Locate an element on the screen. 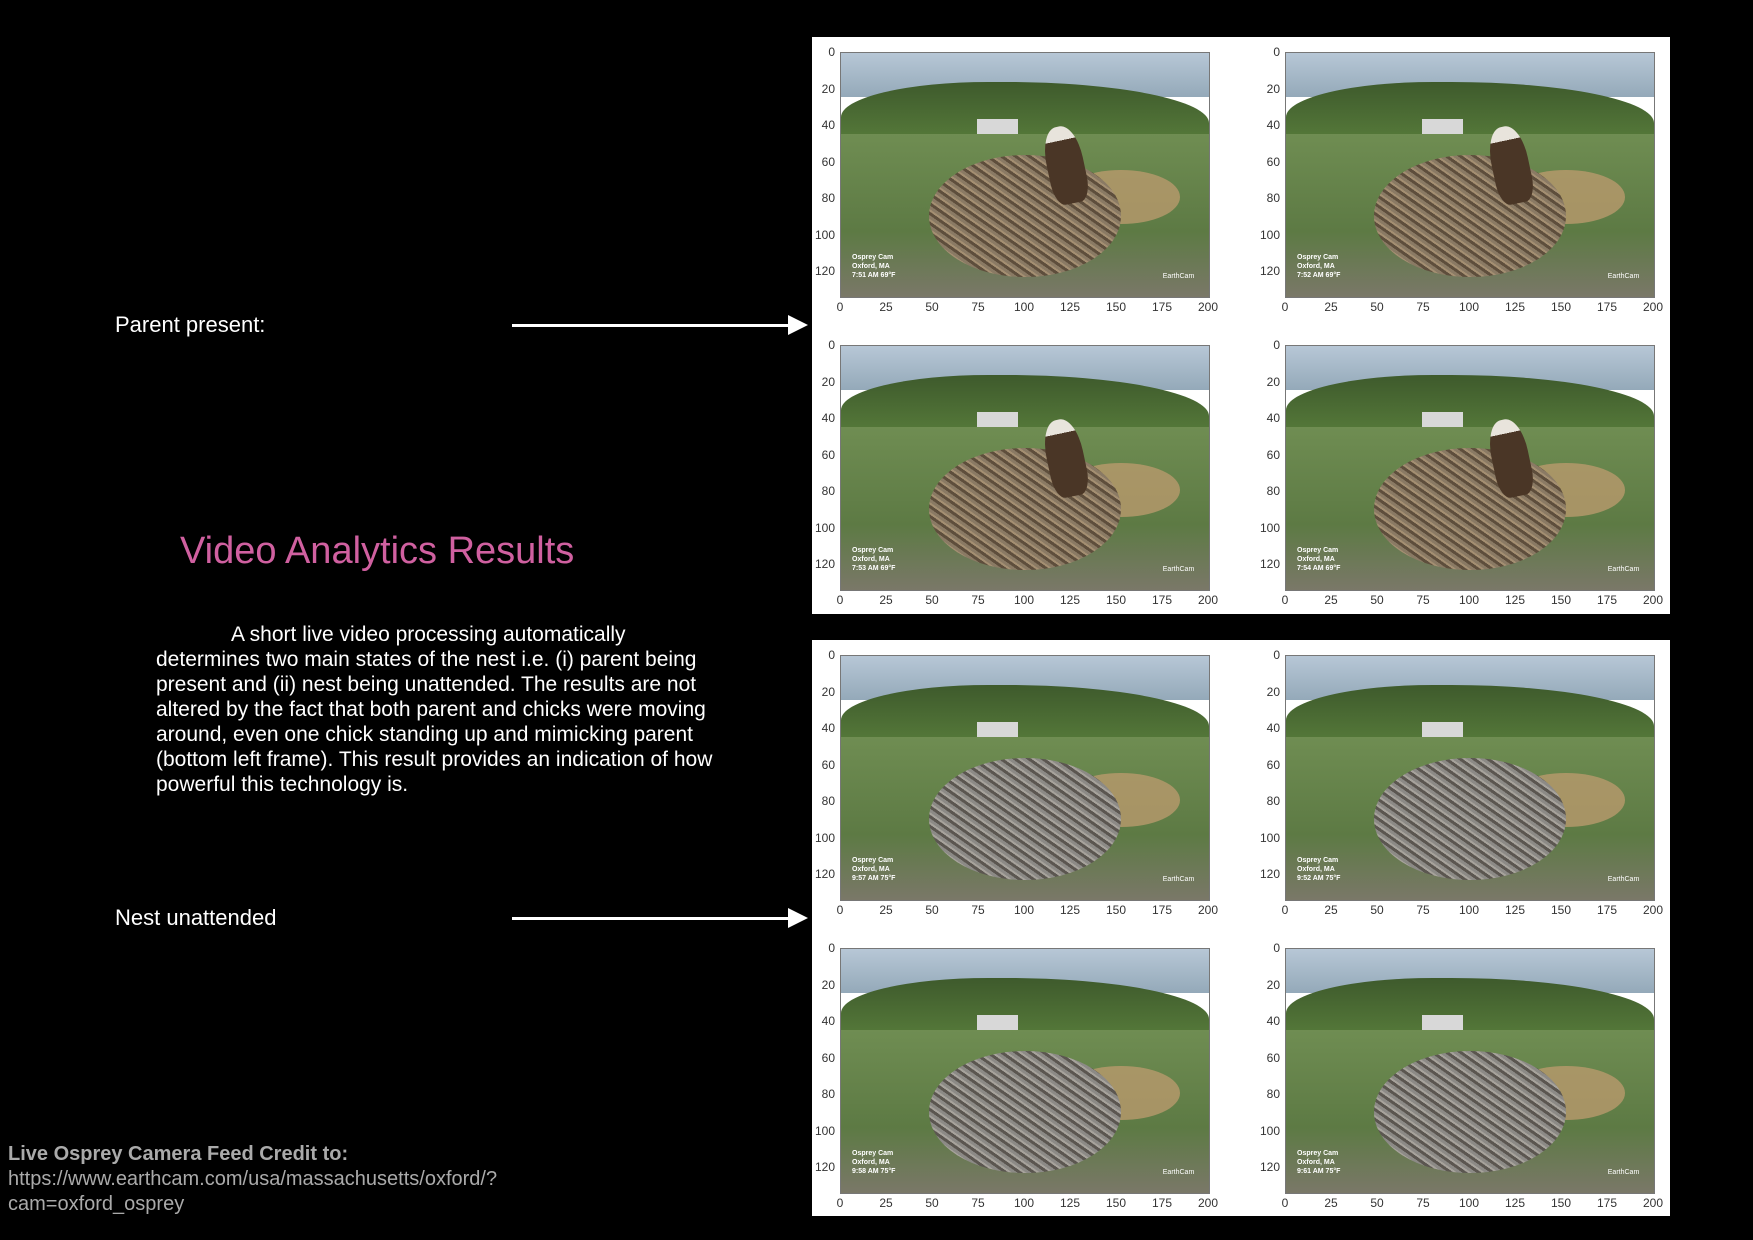 The image size is (1753, 1240). osprey-camera-frame: Osprey Cam Oxford, MA 7:52 AM 69°F EarthCam is located at coordinates (1470, 175).